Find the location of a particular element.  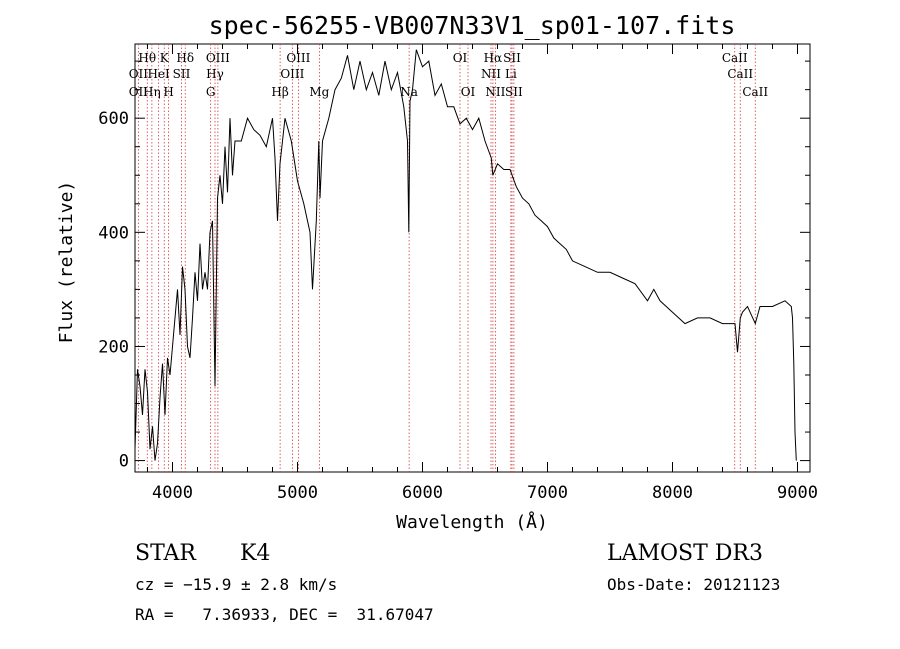

x-tick-label: 9000 is located at coordinates (797, 493).